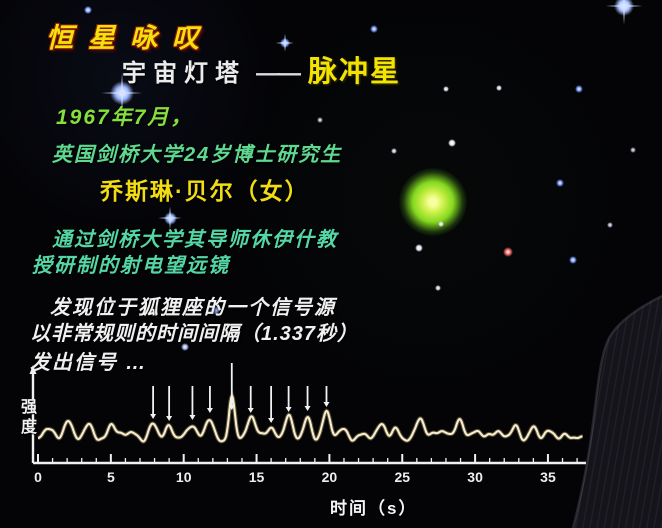 This screenshot has height=528, width=662. What do you see at coordinates (184, 477) in the screenshot?
I see `x-tick-label: 10` at bounding box center [184, 477].